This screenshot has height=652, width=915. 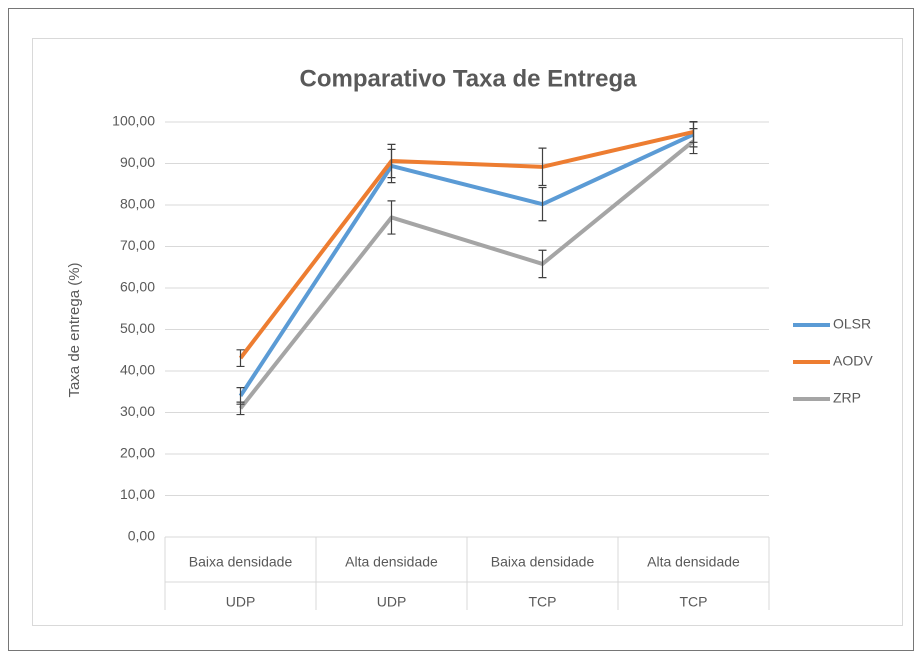 I want to click on y-tick-label: 90,00, so click(x=137, y=162).